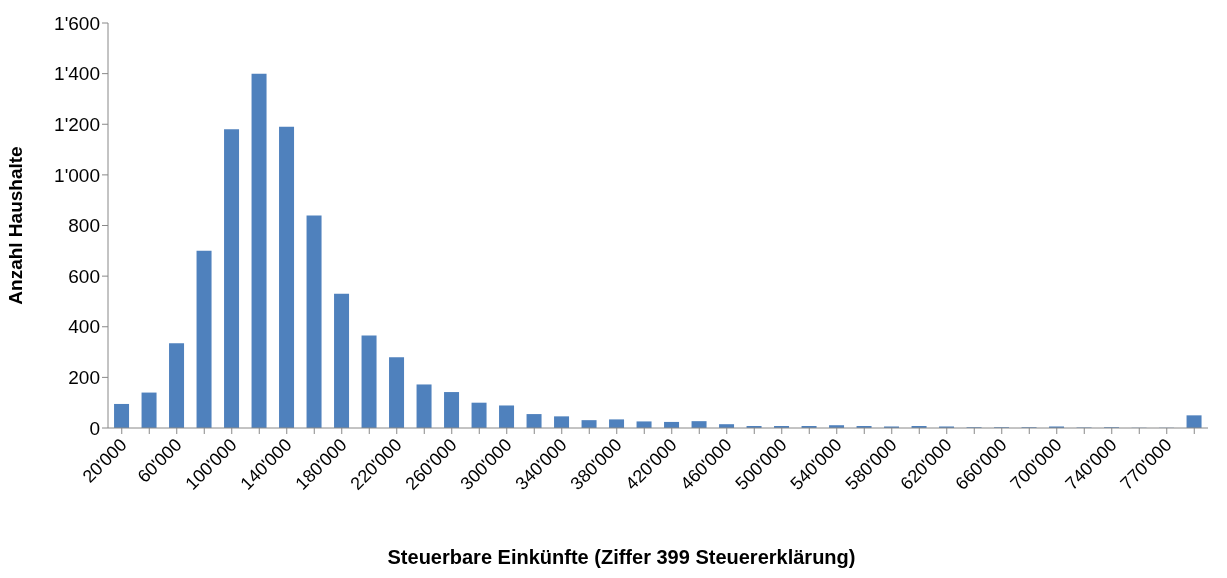 The height and width of the screenshot is (578, 1227). What do you see at coordinates (621, 557) in the screenshot?
I see `x-axis-title: Steuerbare Einkünfte (Ziffer 399 Steuererklärung)` at bounding box center [621, 557].